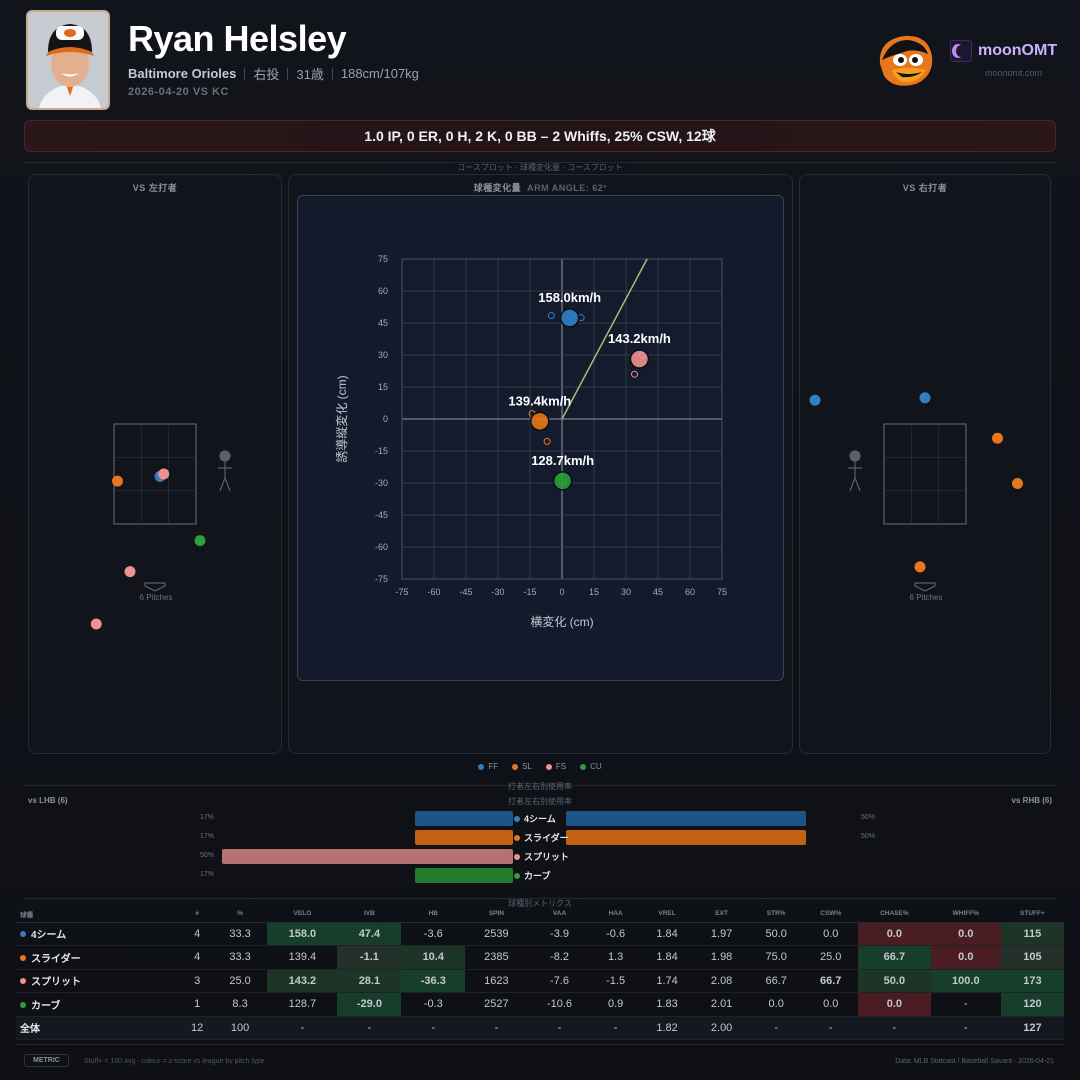 This screenshot has height=1080, width=1080. I want to click on table-cell: 100.0, so click(965, 981).